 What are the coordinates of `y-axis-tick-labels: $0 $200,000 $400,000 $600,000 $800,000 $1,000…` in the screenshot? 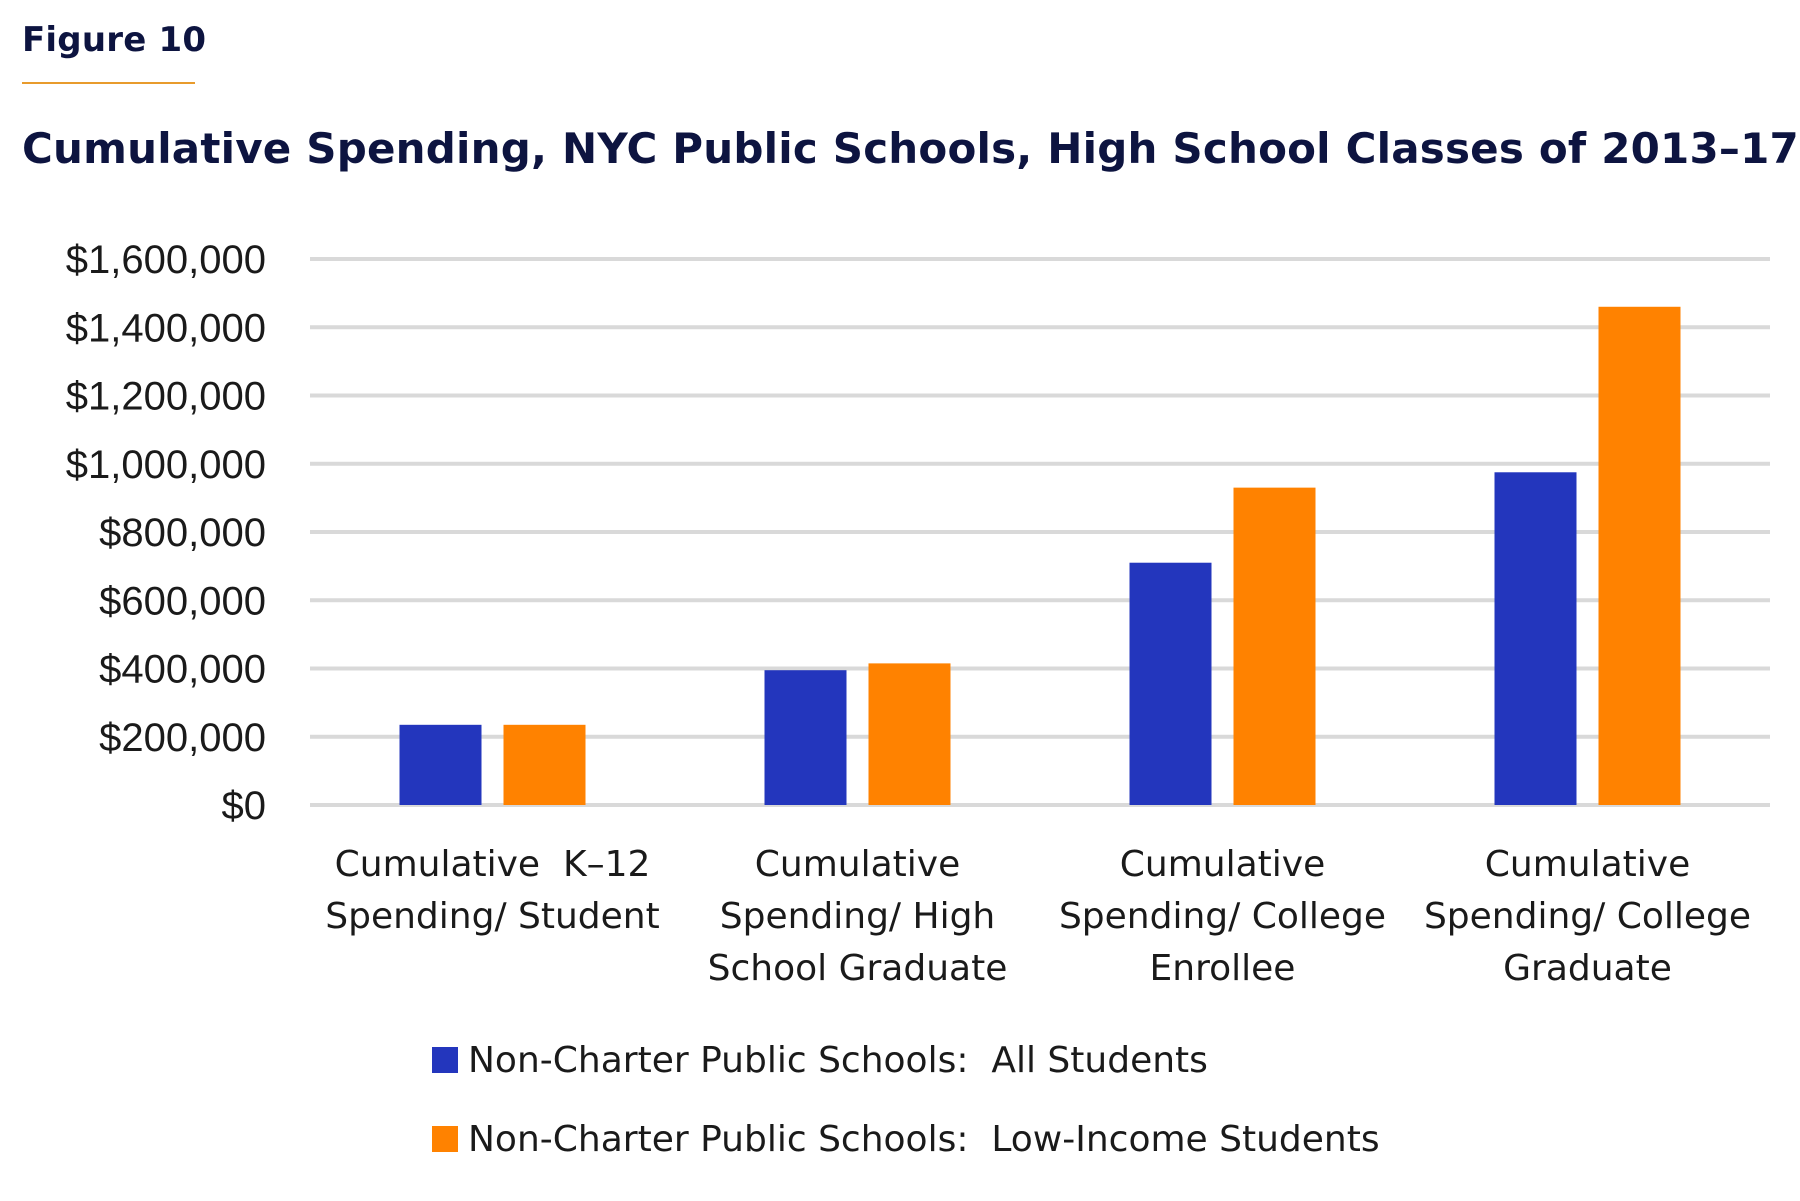 It's located at (166, 533).